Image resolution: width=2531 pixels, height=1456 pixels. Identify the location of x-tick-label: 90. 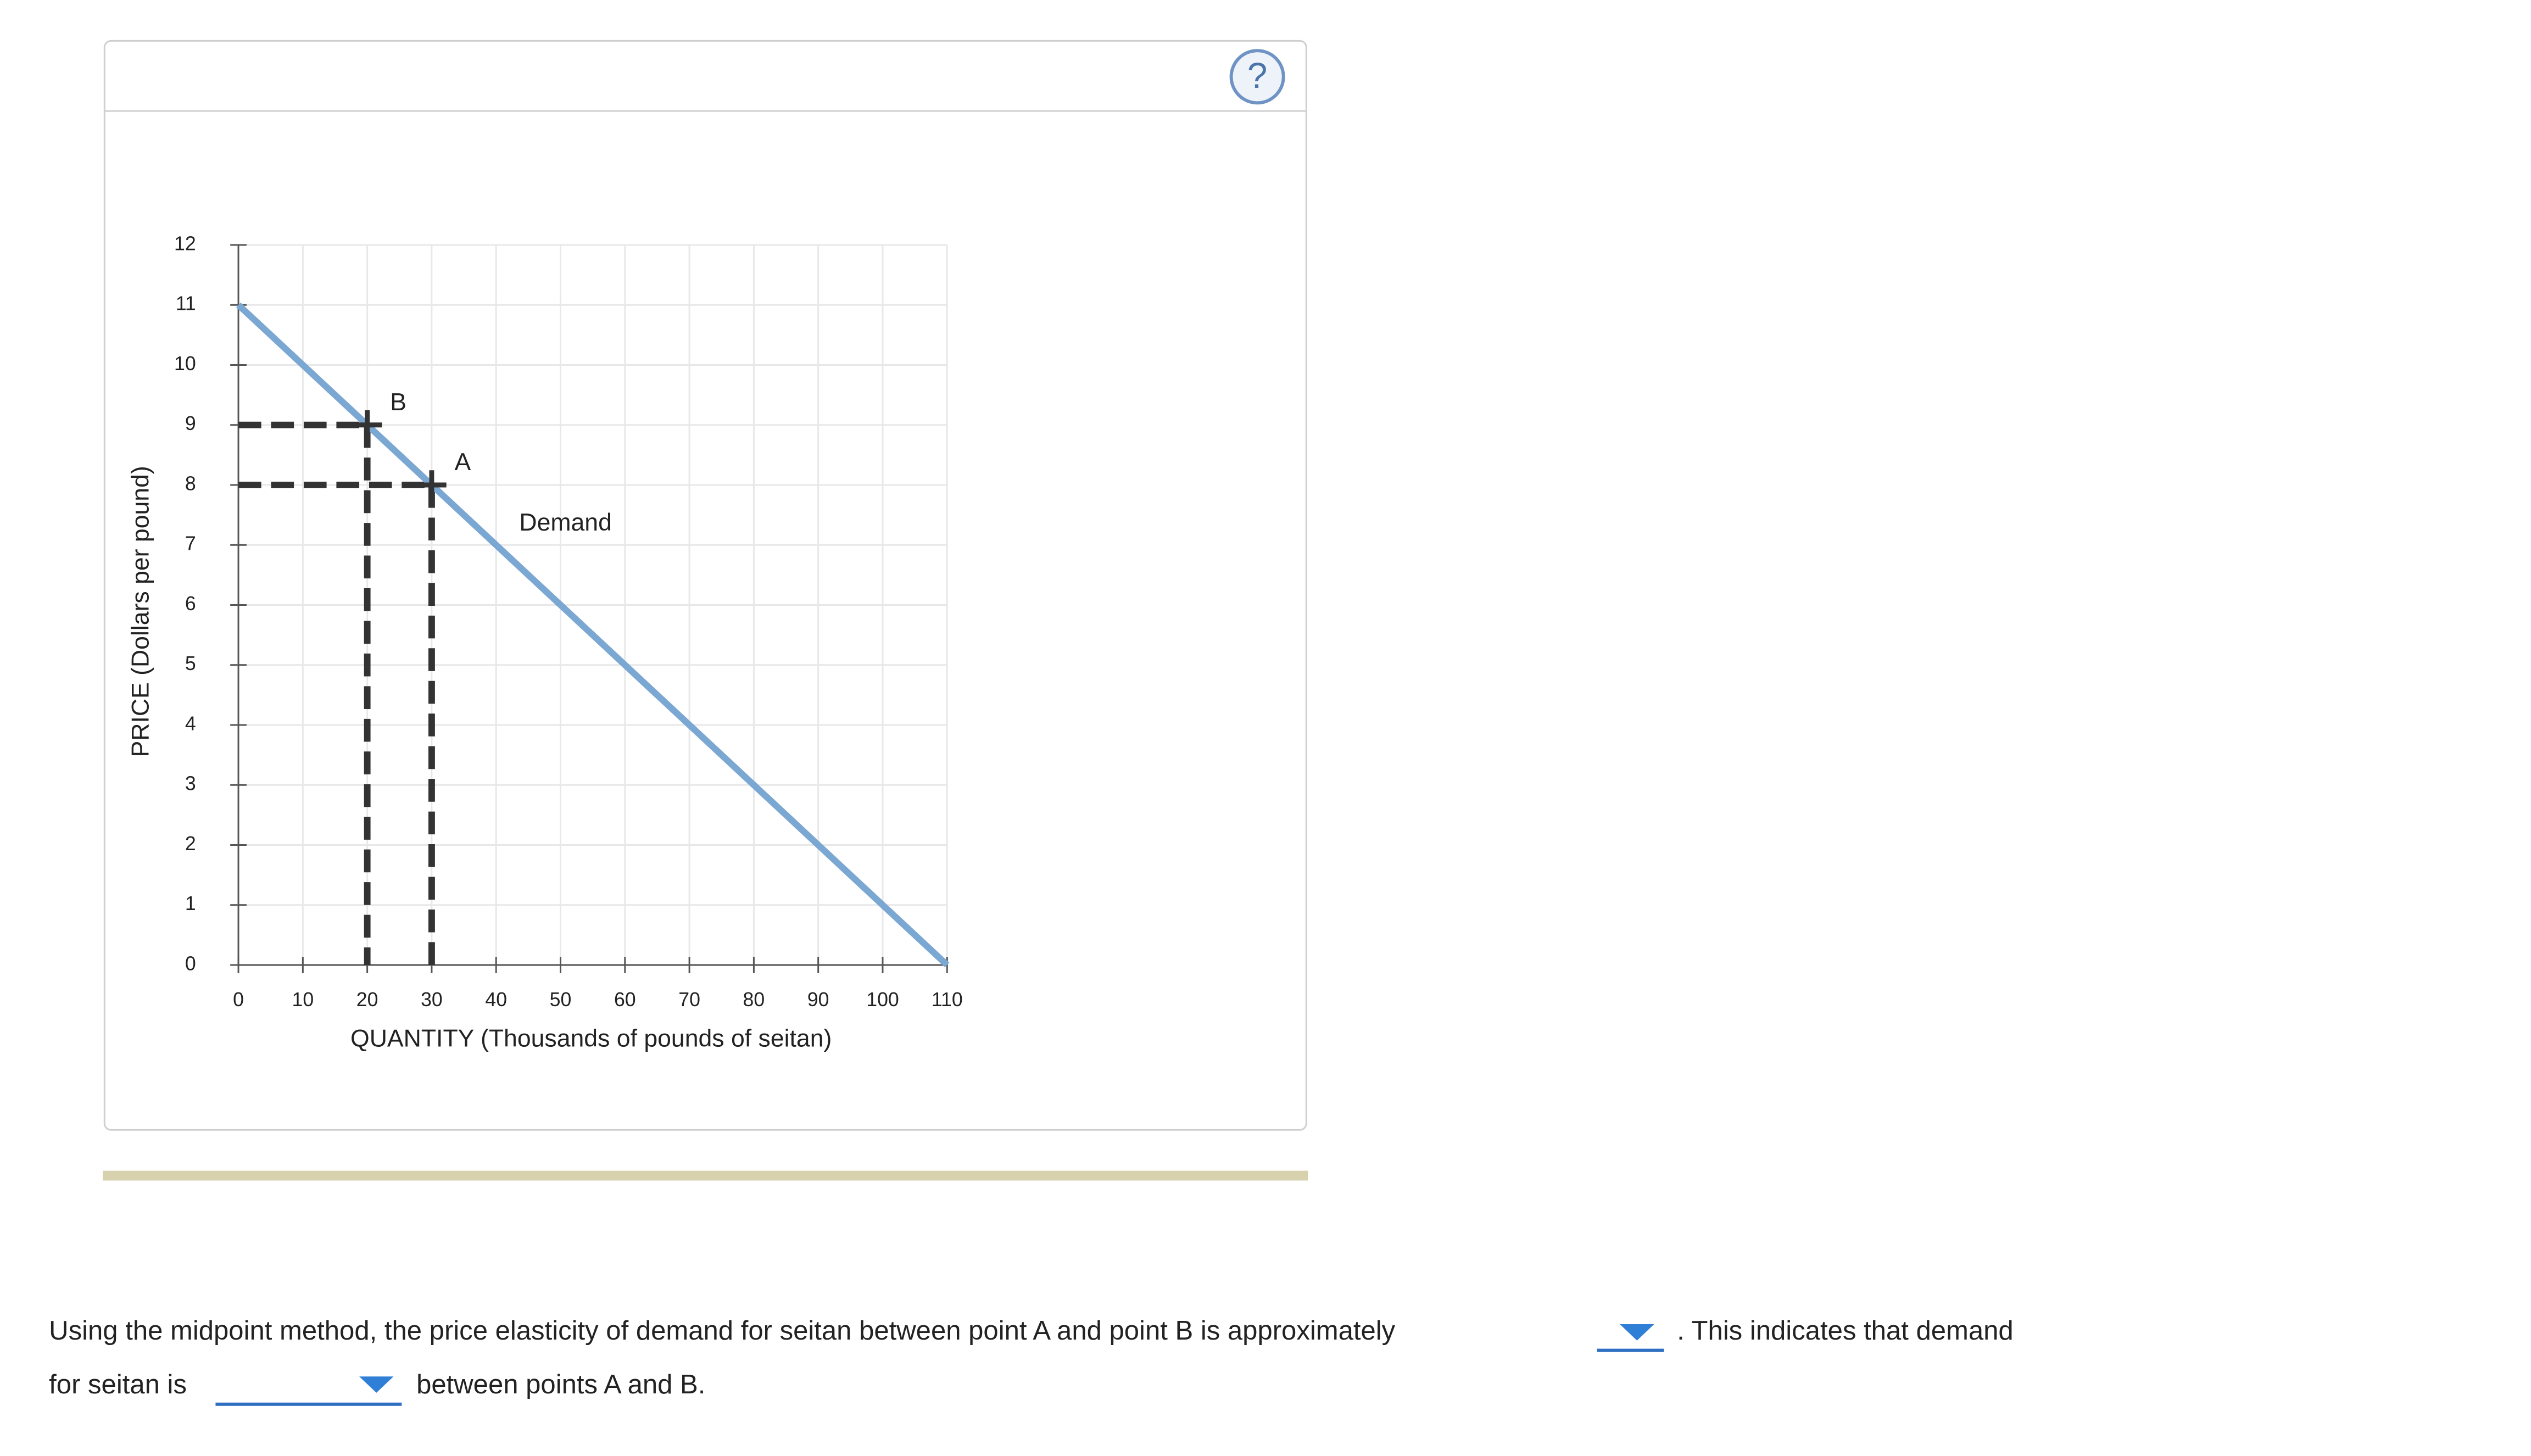
(818, 1000).